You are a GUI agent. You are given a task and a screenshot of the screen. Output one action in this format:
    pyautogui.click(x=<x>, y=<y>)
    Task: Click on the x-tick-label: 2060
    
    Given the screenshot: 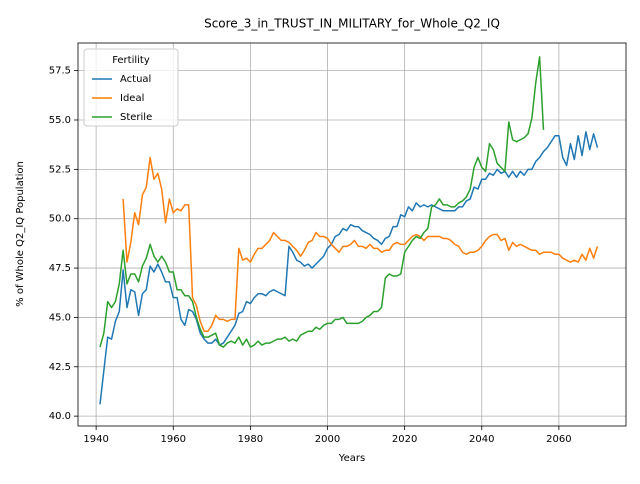 What is the action you would take?
    pyautogui.click(x=558, y=439)
    